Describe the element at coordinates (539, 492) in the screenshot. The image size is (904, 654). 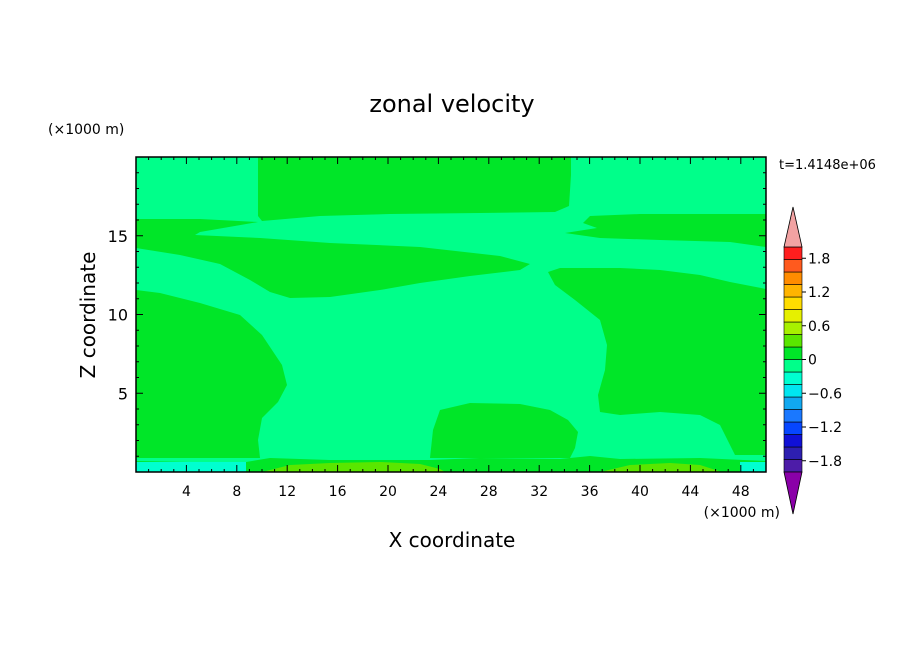
I see `x-tick-label: 32` at that location.